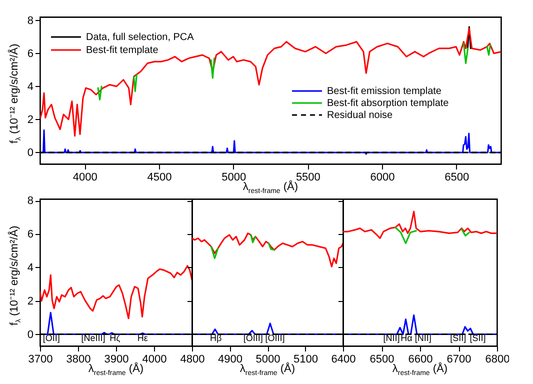 The height and width of the screenshot is (384, 533). What do you see at coordinates (159, 178) in the screenshot?
I see `x-tick-label: 4500` at bounding box center [159, 178].